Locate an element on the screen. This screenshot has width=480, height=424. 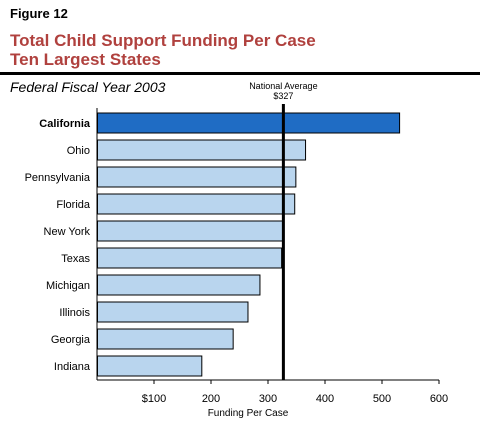
national-average-marker: National Average$327 is located at coordinates (283, 230).